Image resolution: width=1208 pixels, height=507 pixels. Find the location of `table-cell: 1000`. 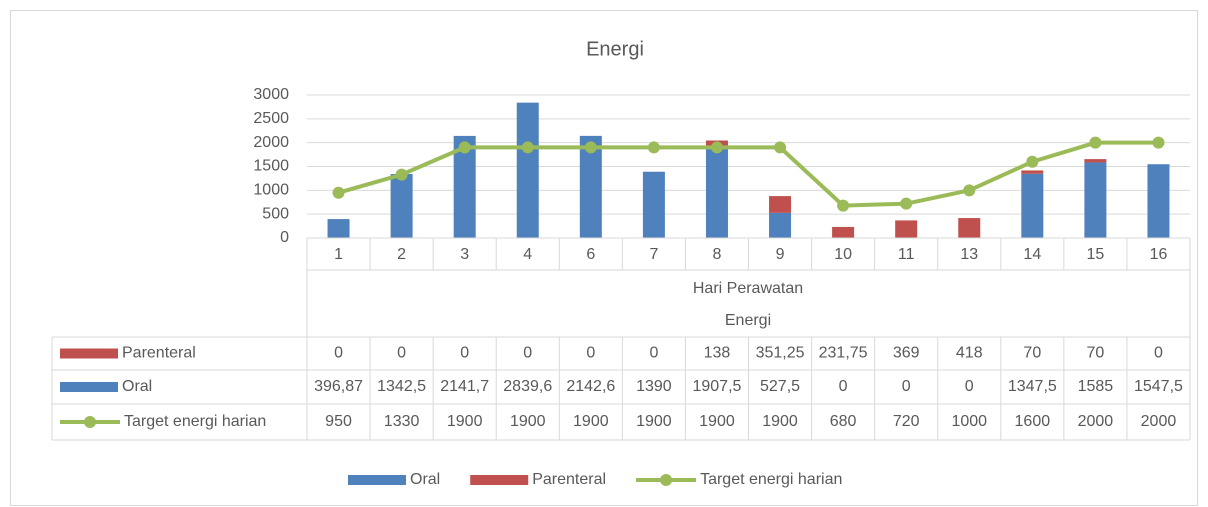

table-cell: 1000 is located at coordinates (969, 421).